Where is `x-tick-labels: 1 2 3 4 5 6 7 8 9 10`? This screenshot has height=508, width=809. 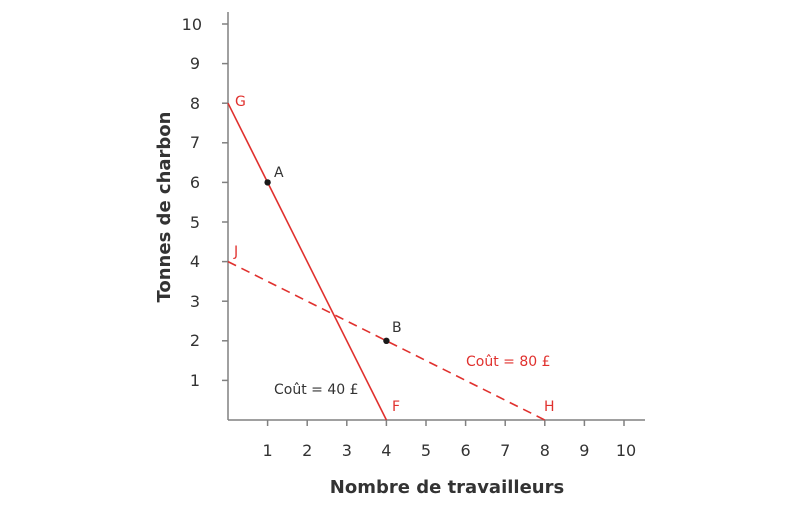
x-tick-labels: 1 2 3 4 5 6 7 8 9 10 is located at coordinates (450, 450).